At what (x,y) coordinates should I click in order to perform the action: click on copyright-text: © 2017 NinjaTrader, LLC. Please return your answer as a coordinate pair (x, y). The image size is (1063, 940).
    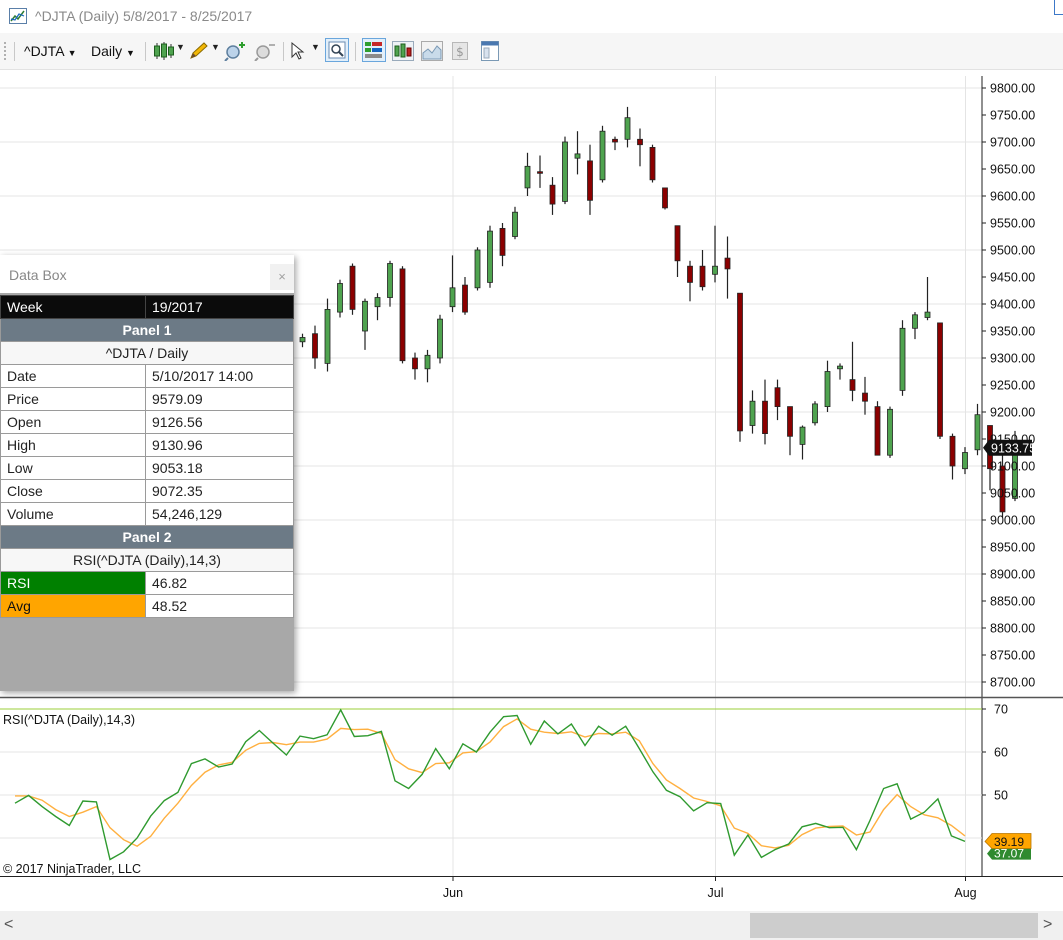
    Looking at the image, I should click on (72, 869).